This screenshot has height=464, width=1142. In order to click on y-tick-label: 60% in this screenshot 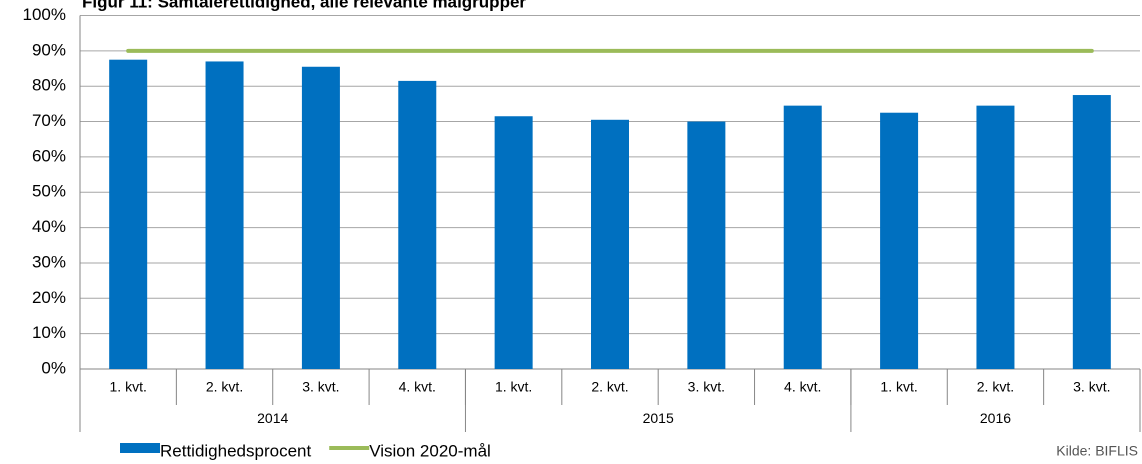, I will do `click(49, 155)`.